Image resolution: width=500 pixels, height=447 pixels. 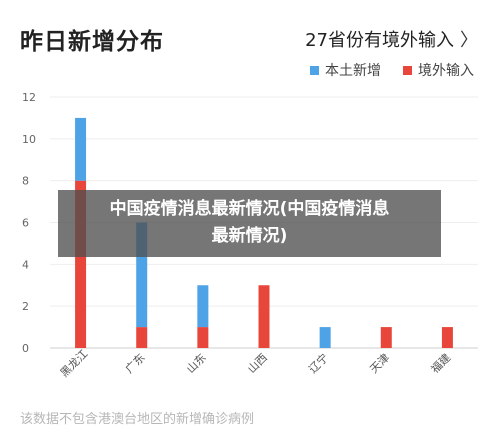 I want to click on legend-label-imported: 境外输入, so click(x=446, y=71).